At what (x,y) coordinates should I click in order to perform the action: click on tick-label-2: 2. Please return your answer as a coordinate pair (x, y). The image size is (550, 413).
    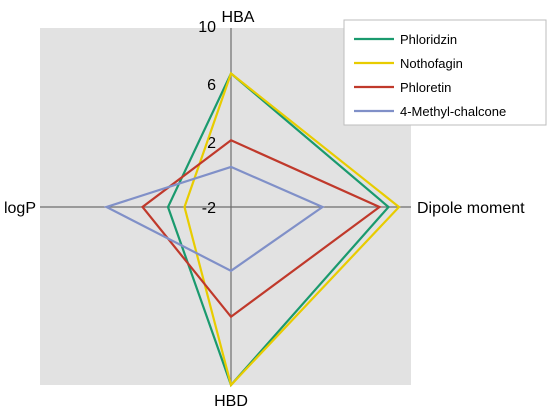
    Looking at the image, I should click on (211, 143).